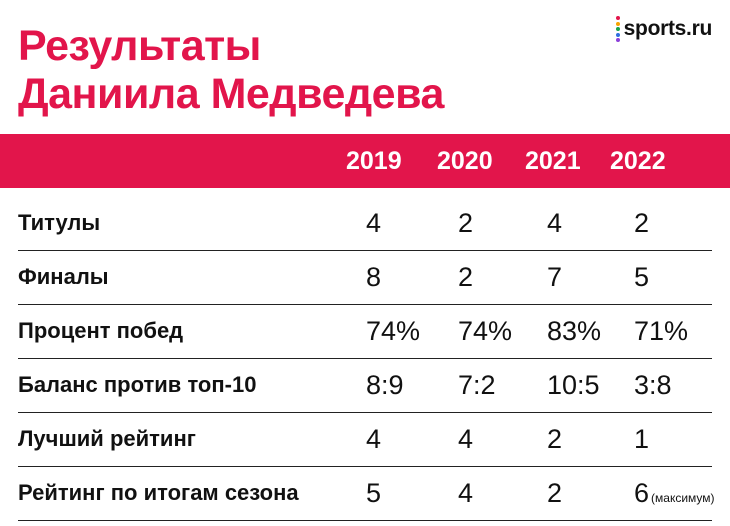 The width and height of the screenshot is (730, 526). I want to click on cell-value: 1, so click(642, 439).